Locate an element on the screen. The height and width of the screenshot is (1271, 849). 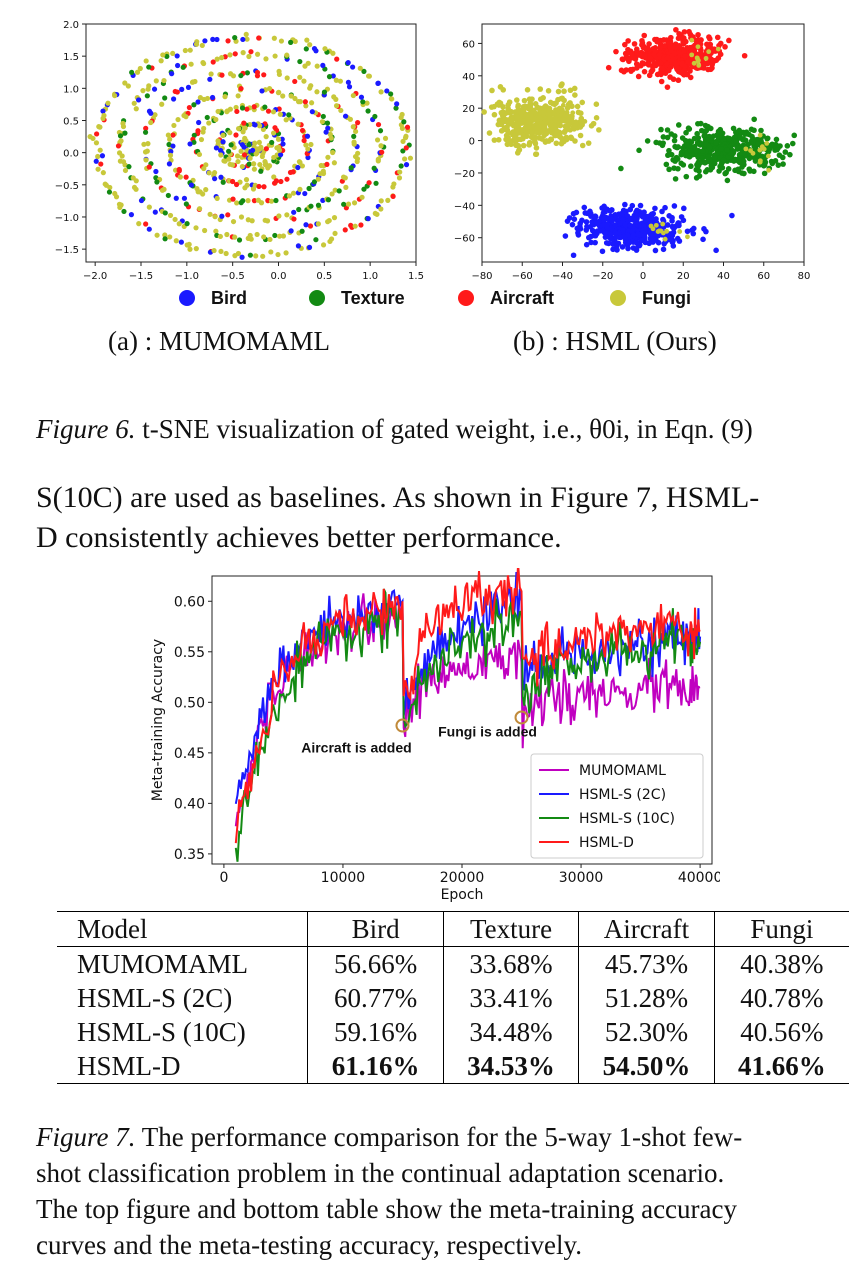
panel-b-label: (b) : HSML (Ours) is located at coordinates (615, 341).